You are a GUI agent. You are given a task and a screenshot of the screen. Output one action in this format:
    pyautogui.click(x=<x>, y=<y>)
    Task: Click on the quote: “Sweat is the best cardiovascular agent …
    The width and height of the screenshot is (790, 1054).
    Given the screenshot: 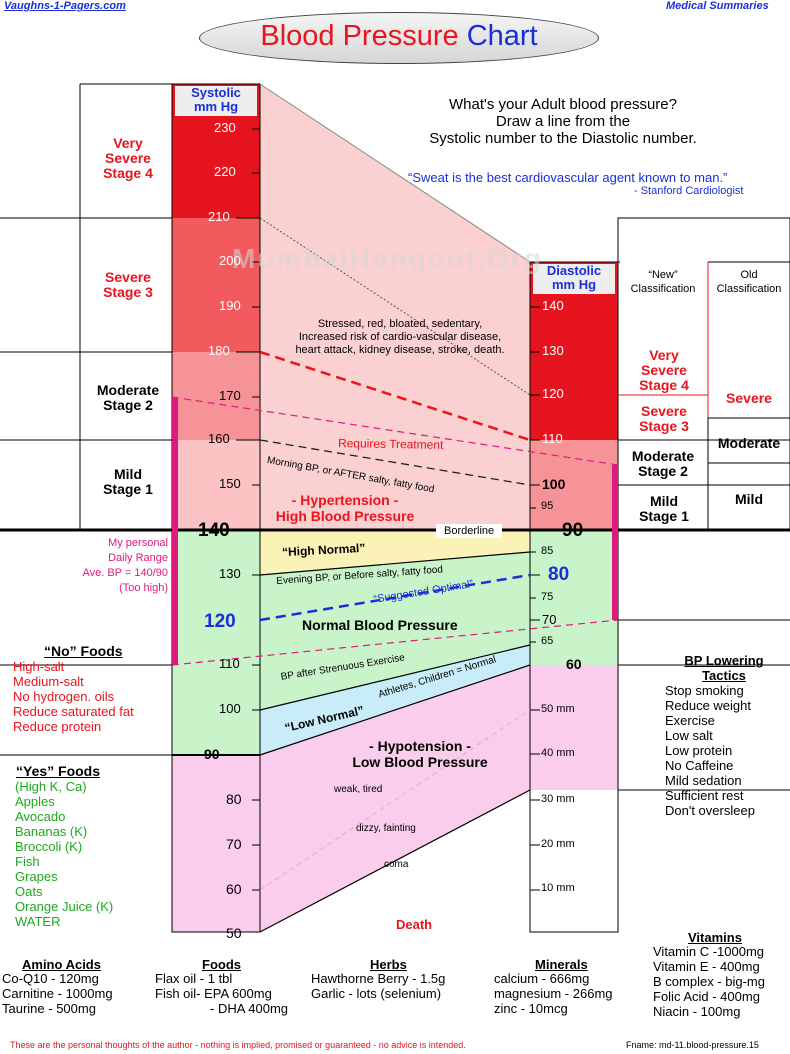 What is the action you would take?
    pyautogui.click(x=568, y=177)
    